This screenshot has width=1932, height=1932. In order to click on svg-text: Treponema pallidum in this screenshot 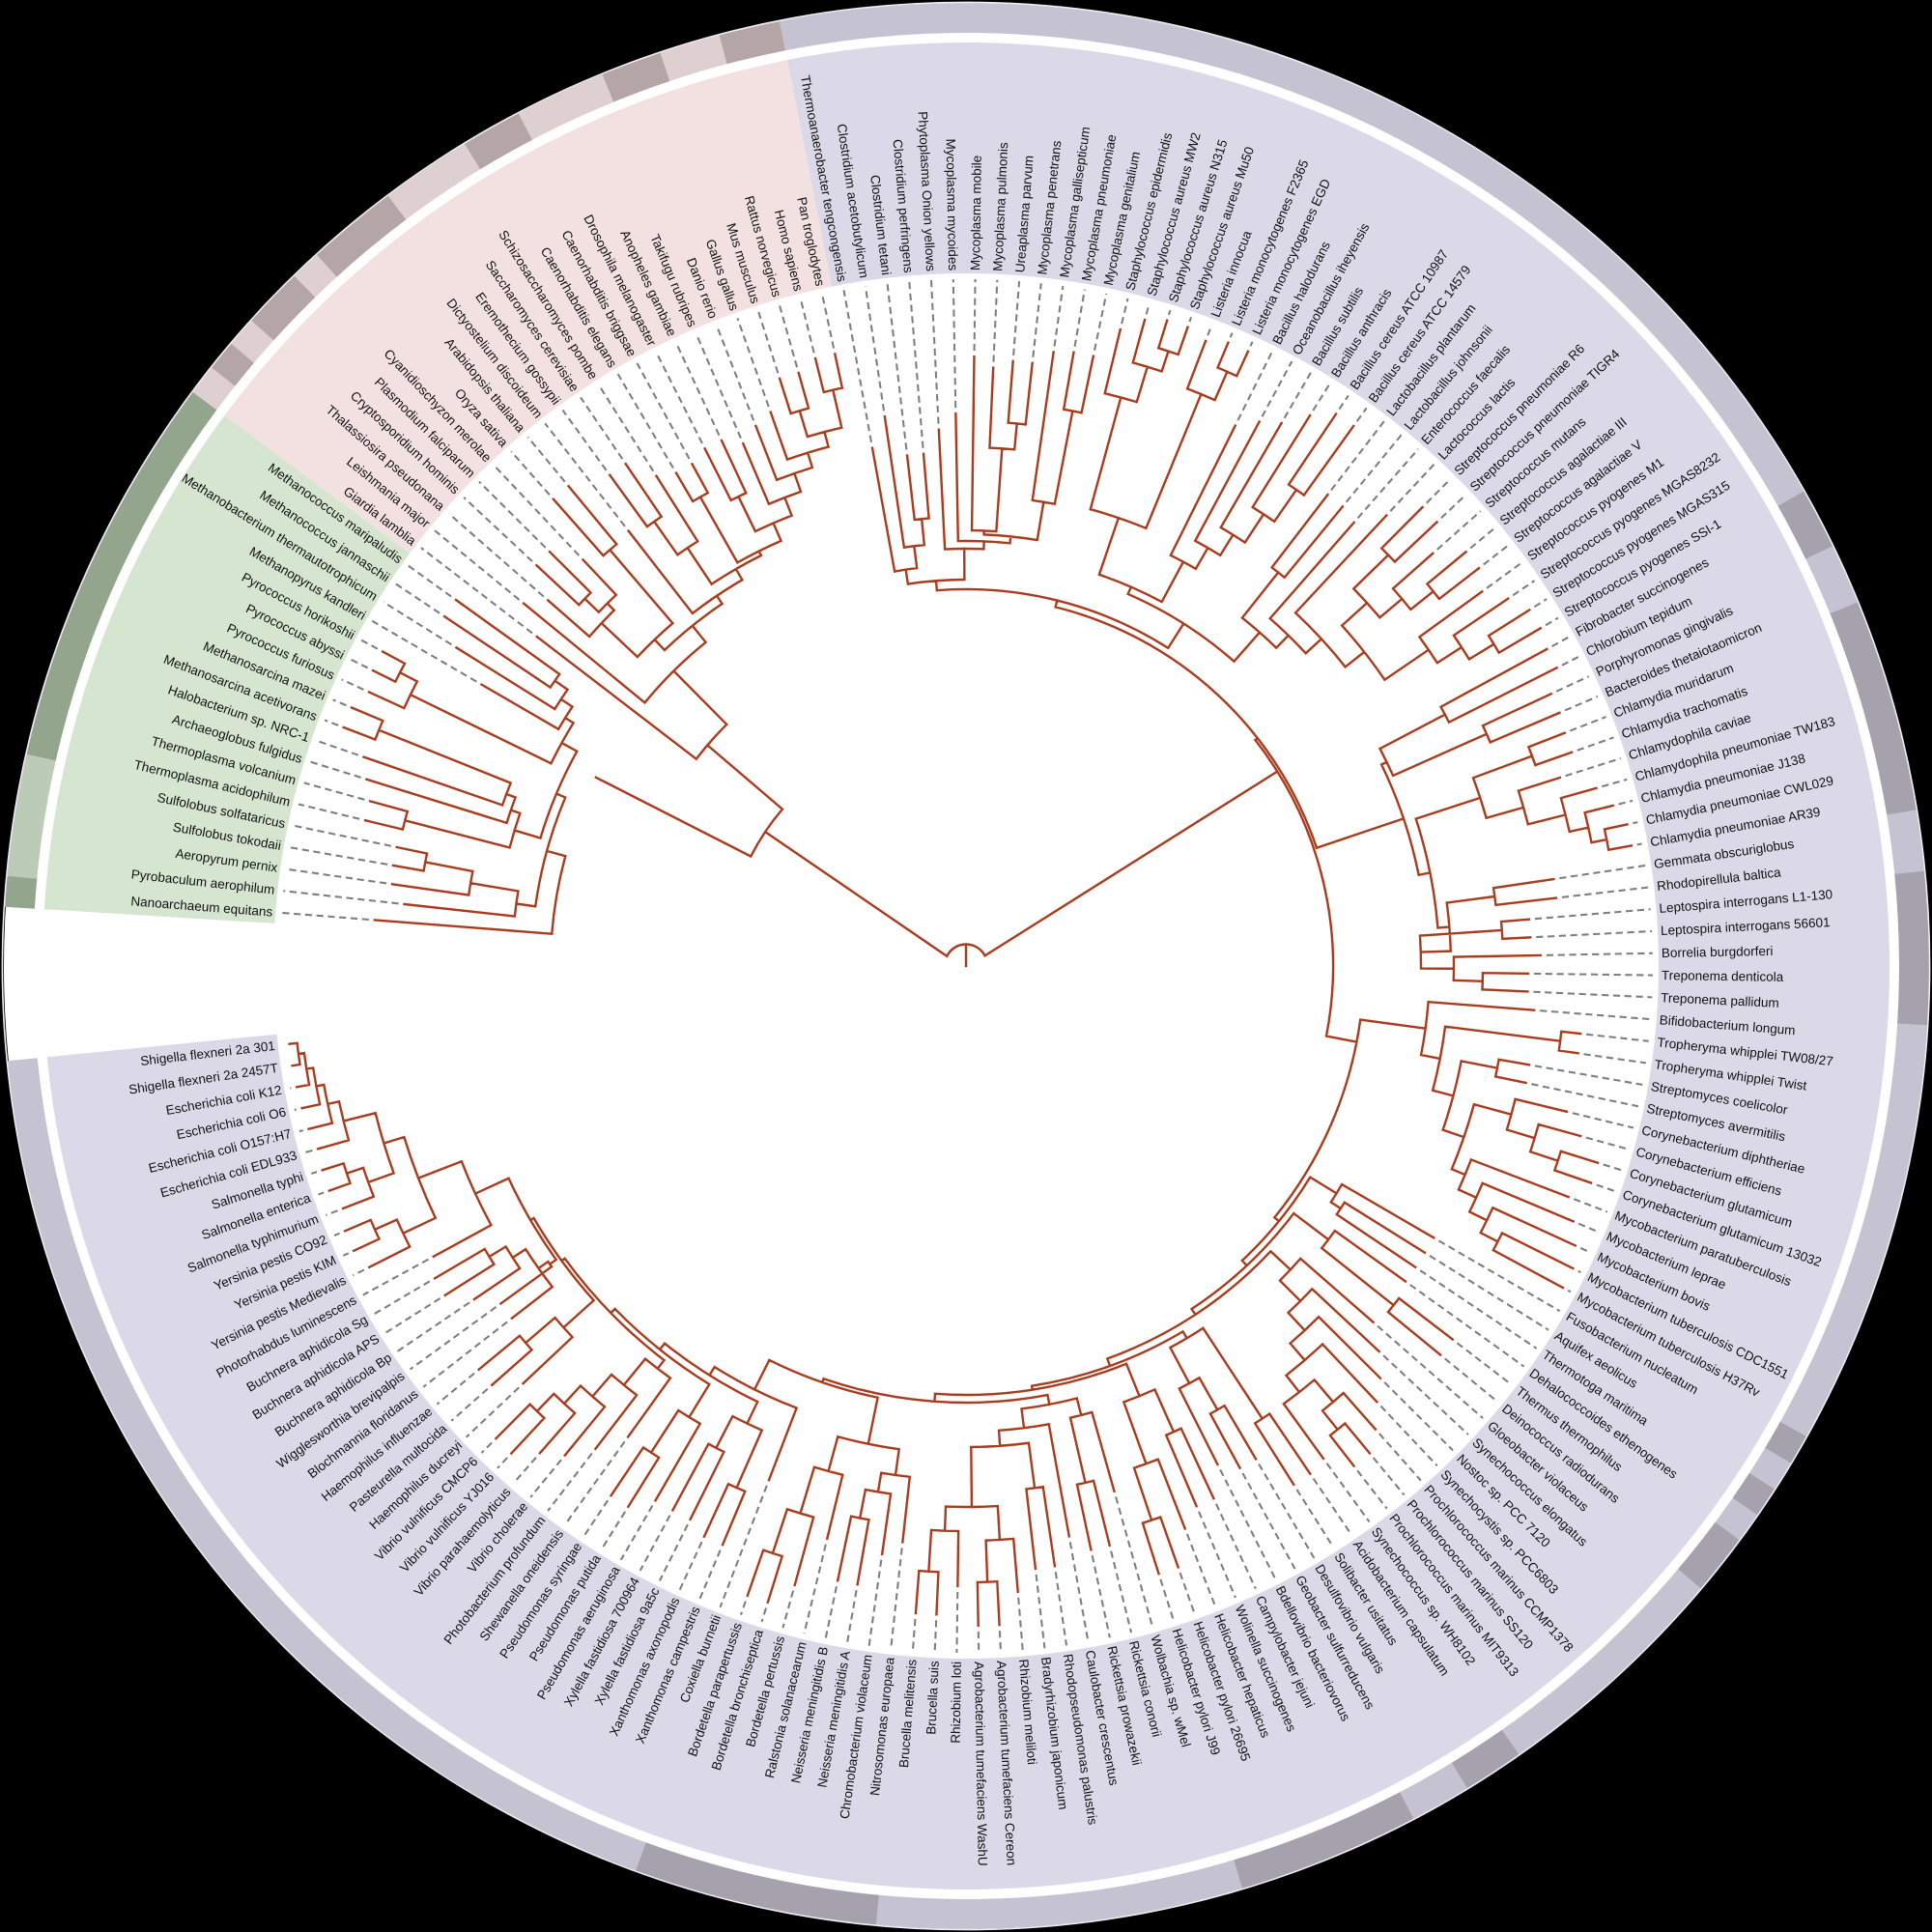, I will do `click(1720, 1000)`.